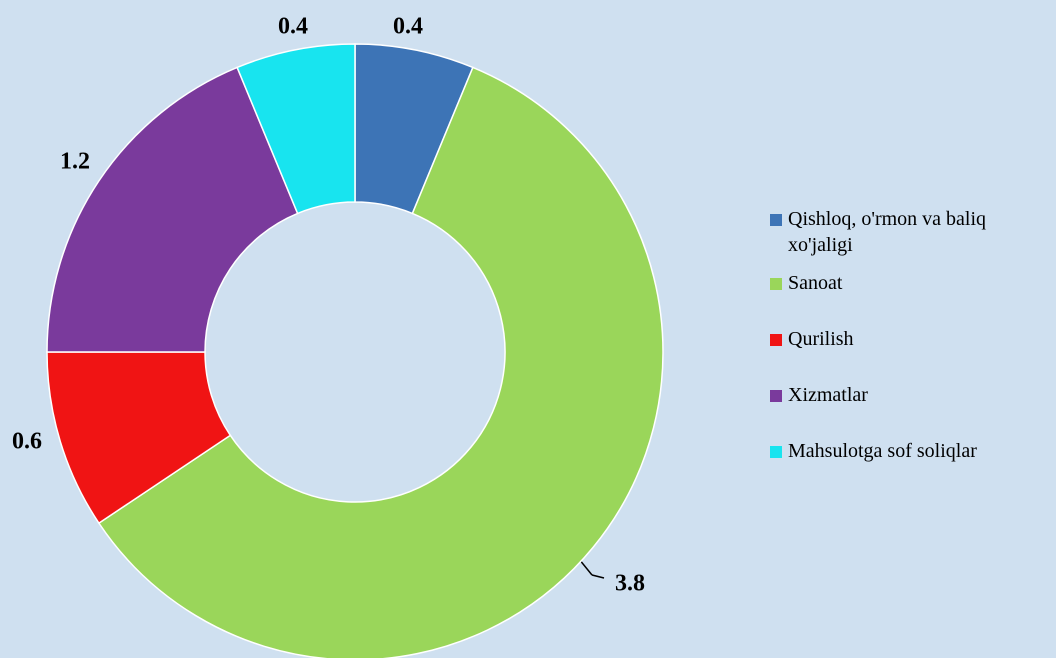  I want to click on legend-item: Xizmatlar, so click(910, 395).